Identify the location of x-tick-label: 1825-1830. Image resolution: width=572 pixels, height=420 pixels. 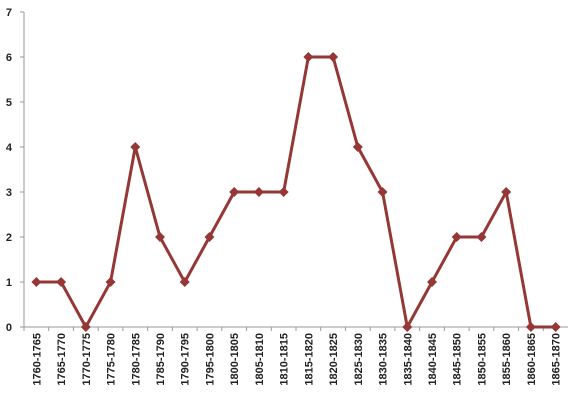
(359, 359).